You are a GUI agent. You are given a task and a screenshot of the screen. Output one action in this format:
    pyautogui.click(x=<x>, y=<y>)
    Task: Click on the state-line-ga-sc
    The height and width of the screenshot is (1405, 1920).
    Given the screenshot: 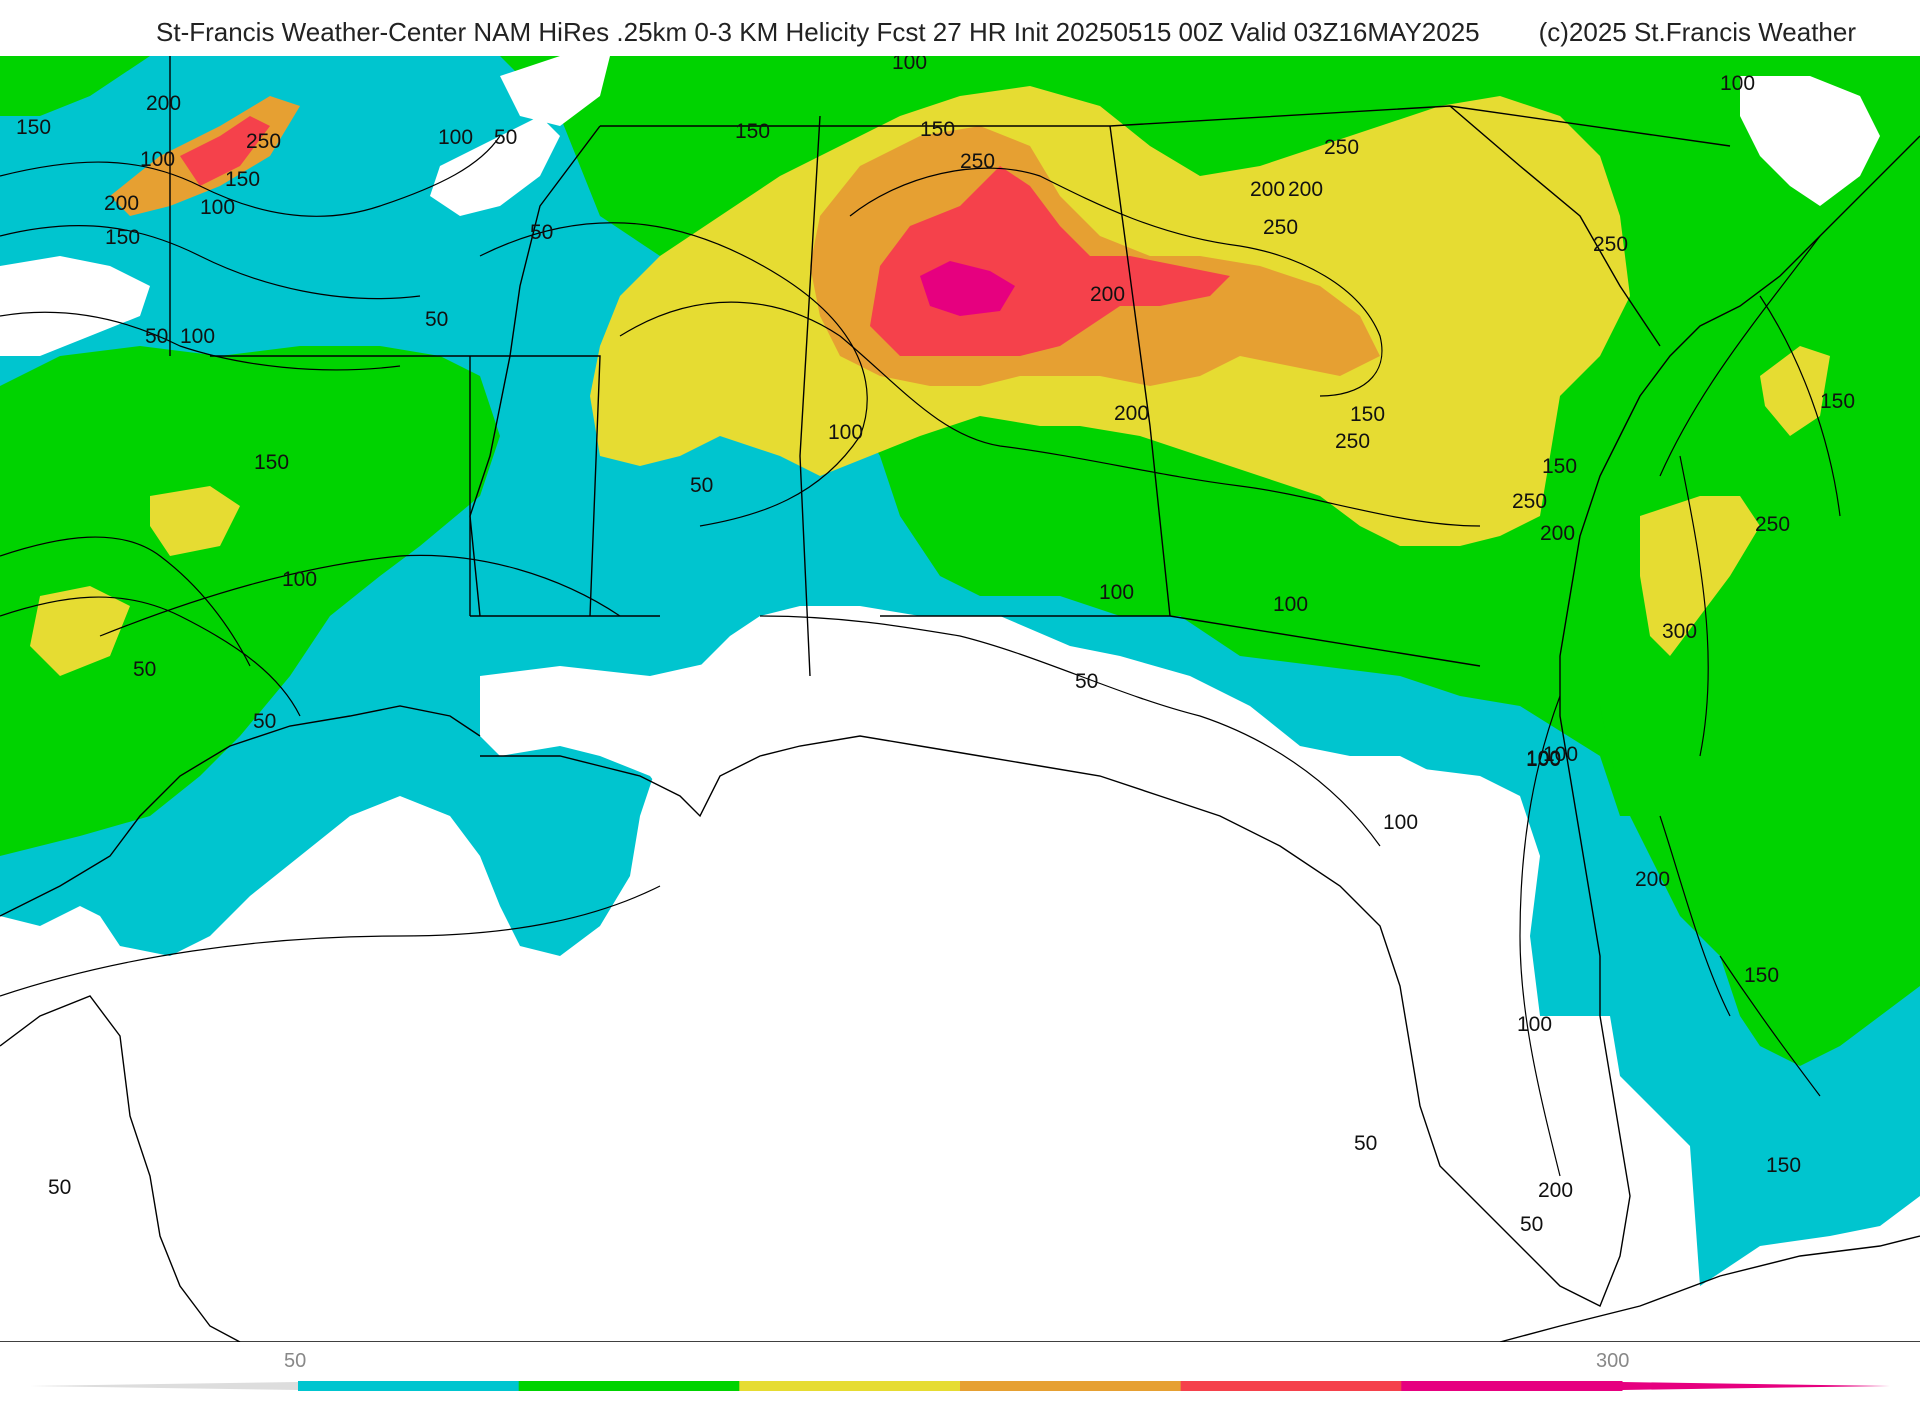 What is the action you would take?
    pyautogui.click(x=1555, y=226)
    